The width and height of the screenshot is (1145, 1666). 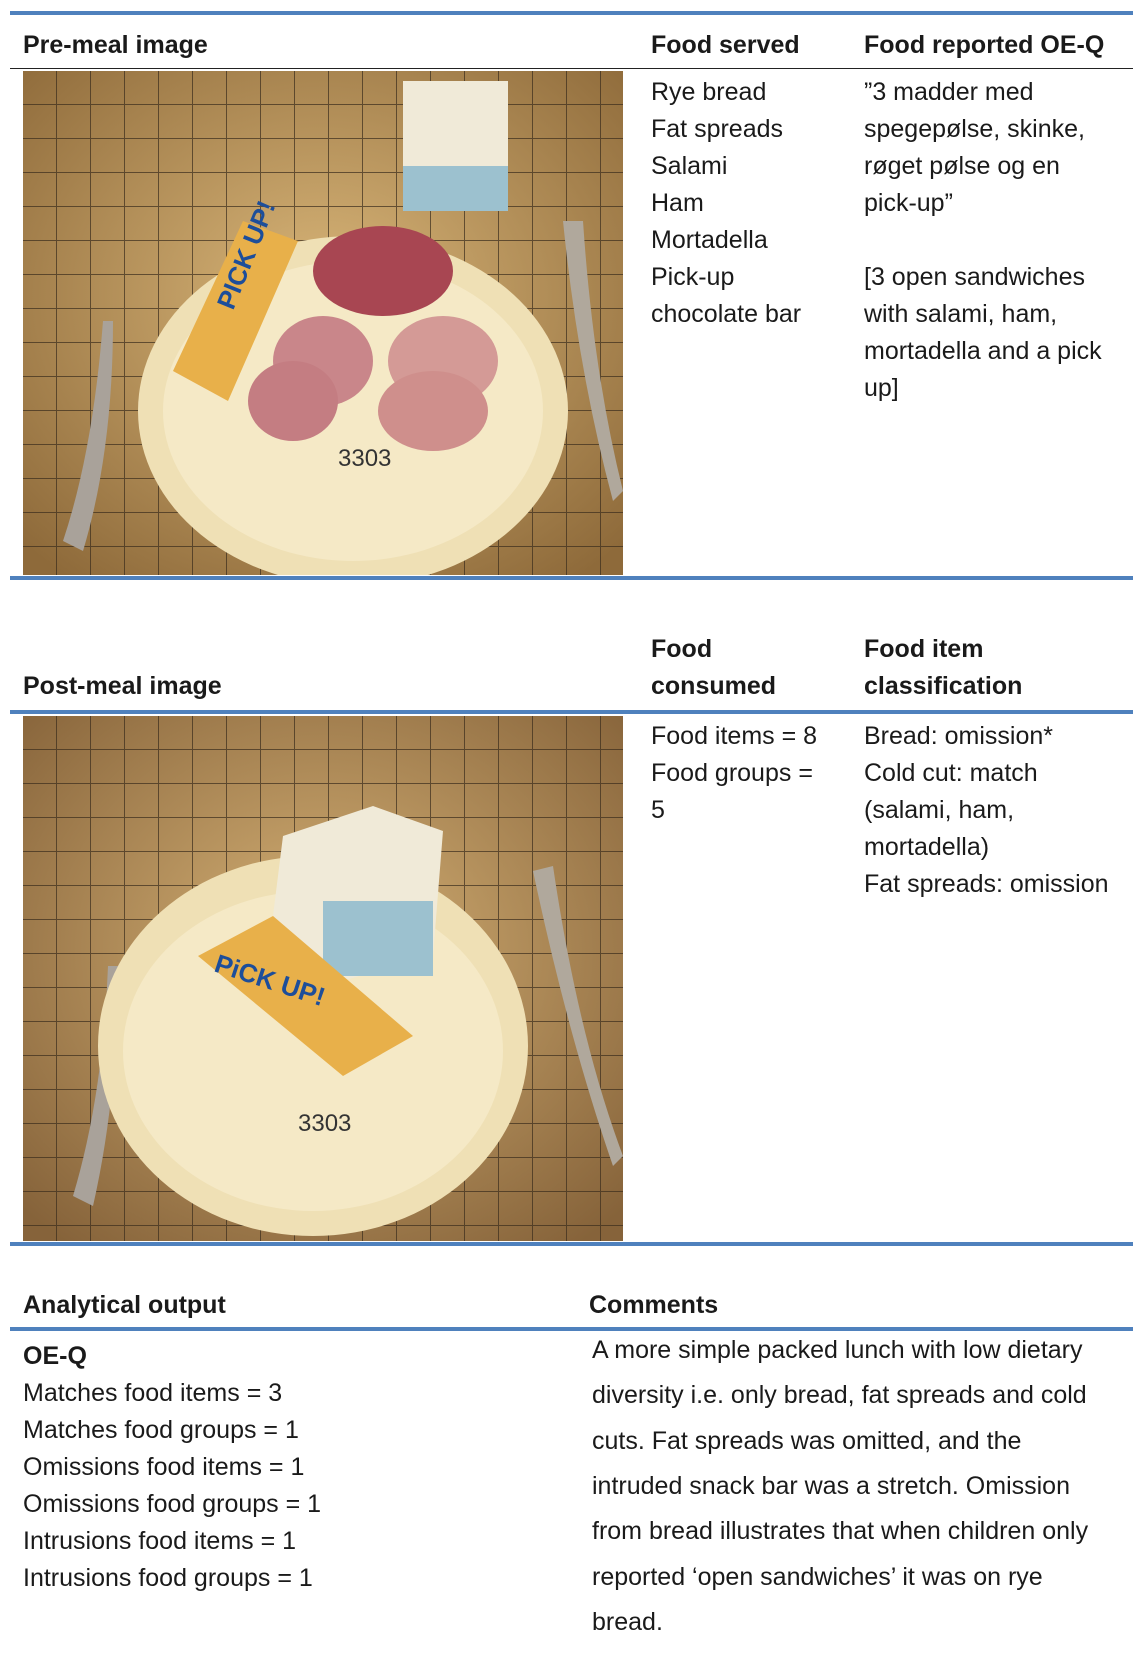 I want to click on text-line: Intrusions food items = 1, so click(x=160, y=1541).